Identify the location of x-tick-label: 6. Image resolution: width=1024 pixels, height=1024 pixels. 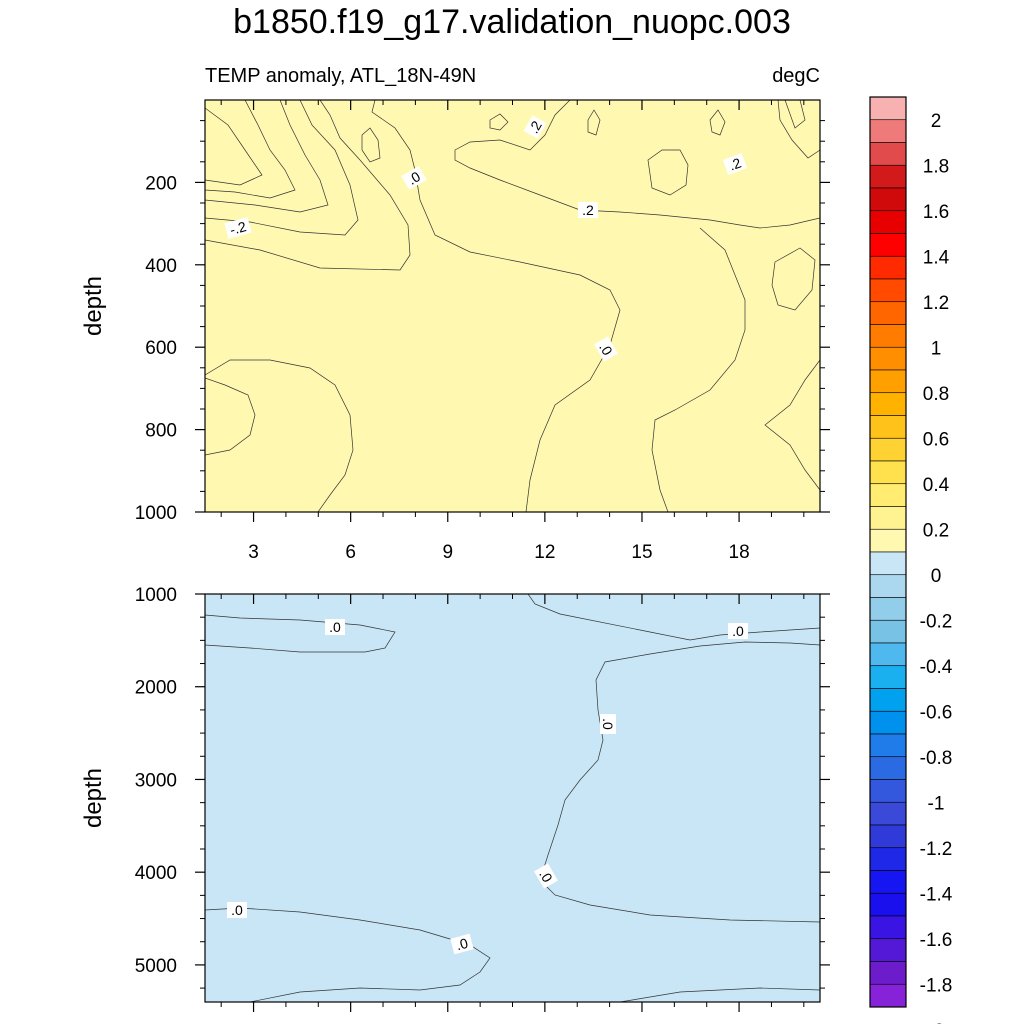
(350, 552).